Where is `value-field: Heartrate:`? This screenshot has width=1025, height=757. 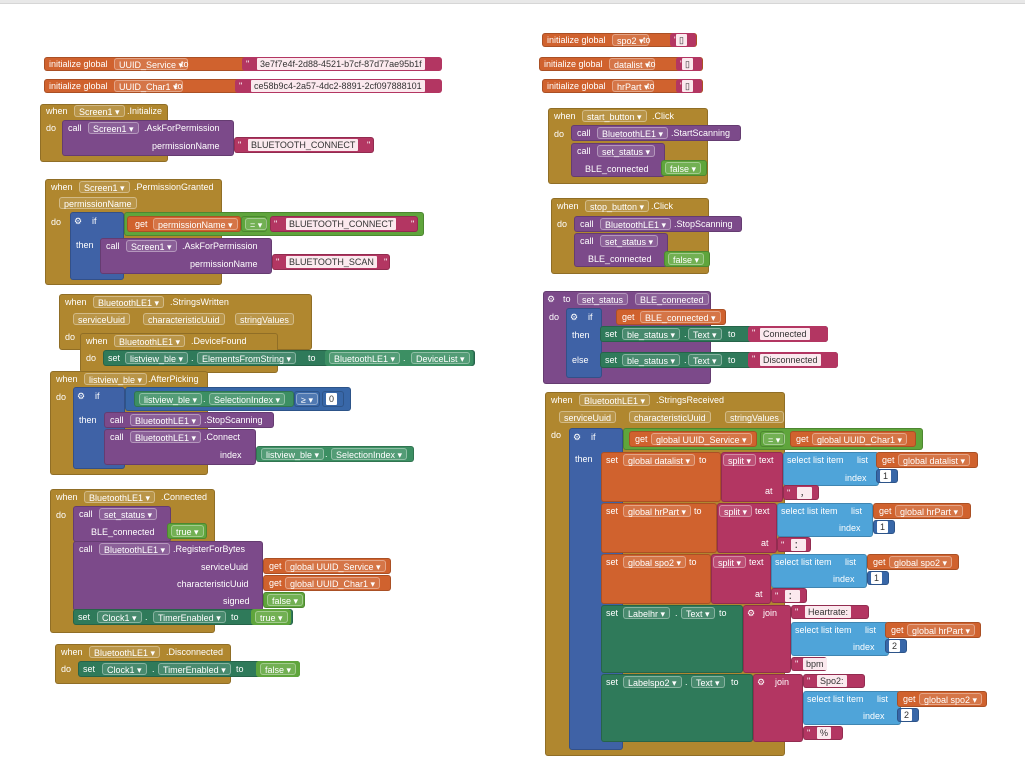 value-field: Heartrate: is located at coordinates (828, 612).